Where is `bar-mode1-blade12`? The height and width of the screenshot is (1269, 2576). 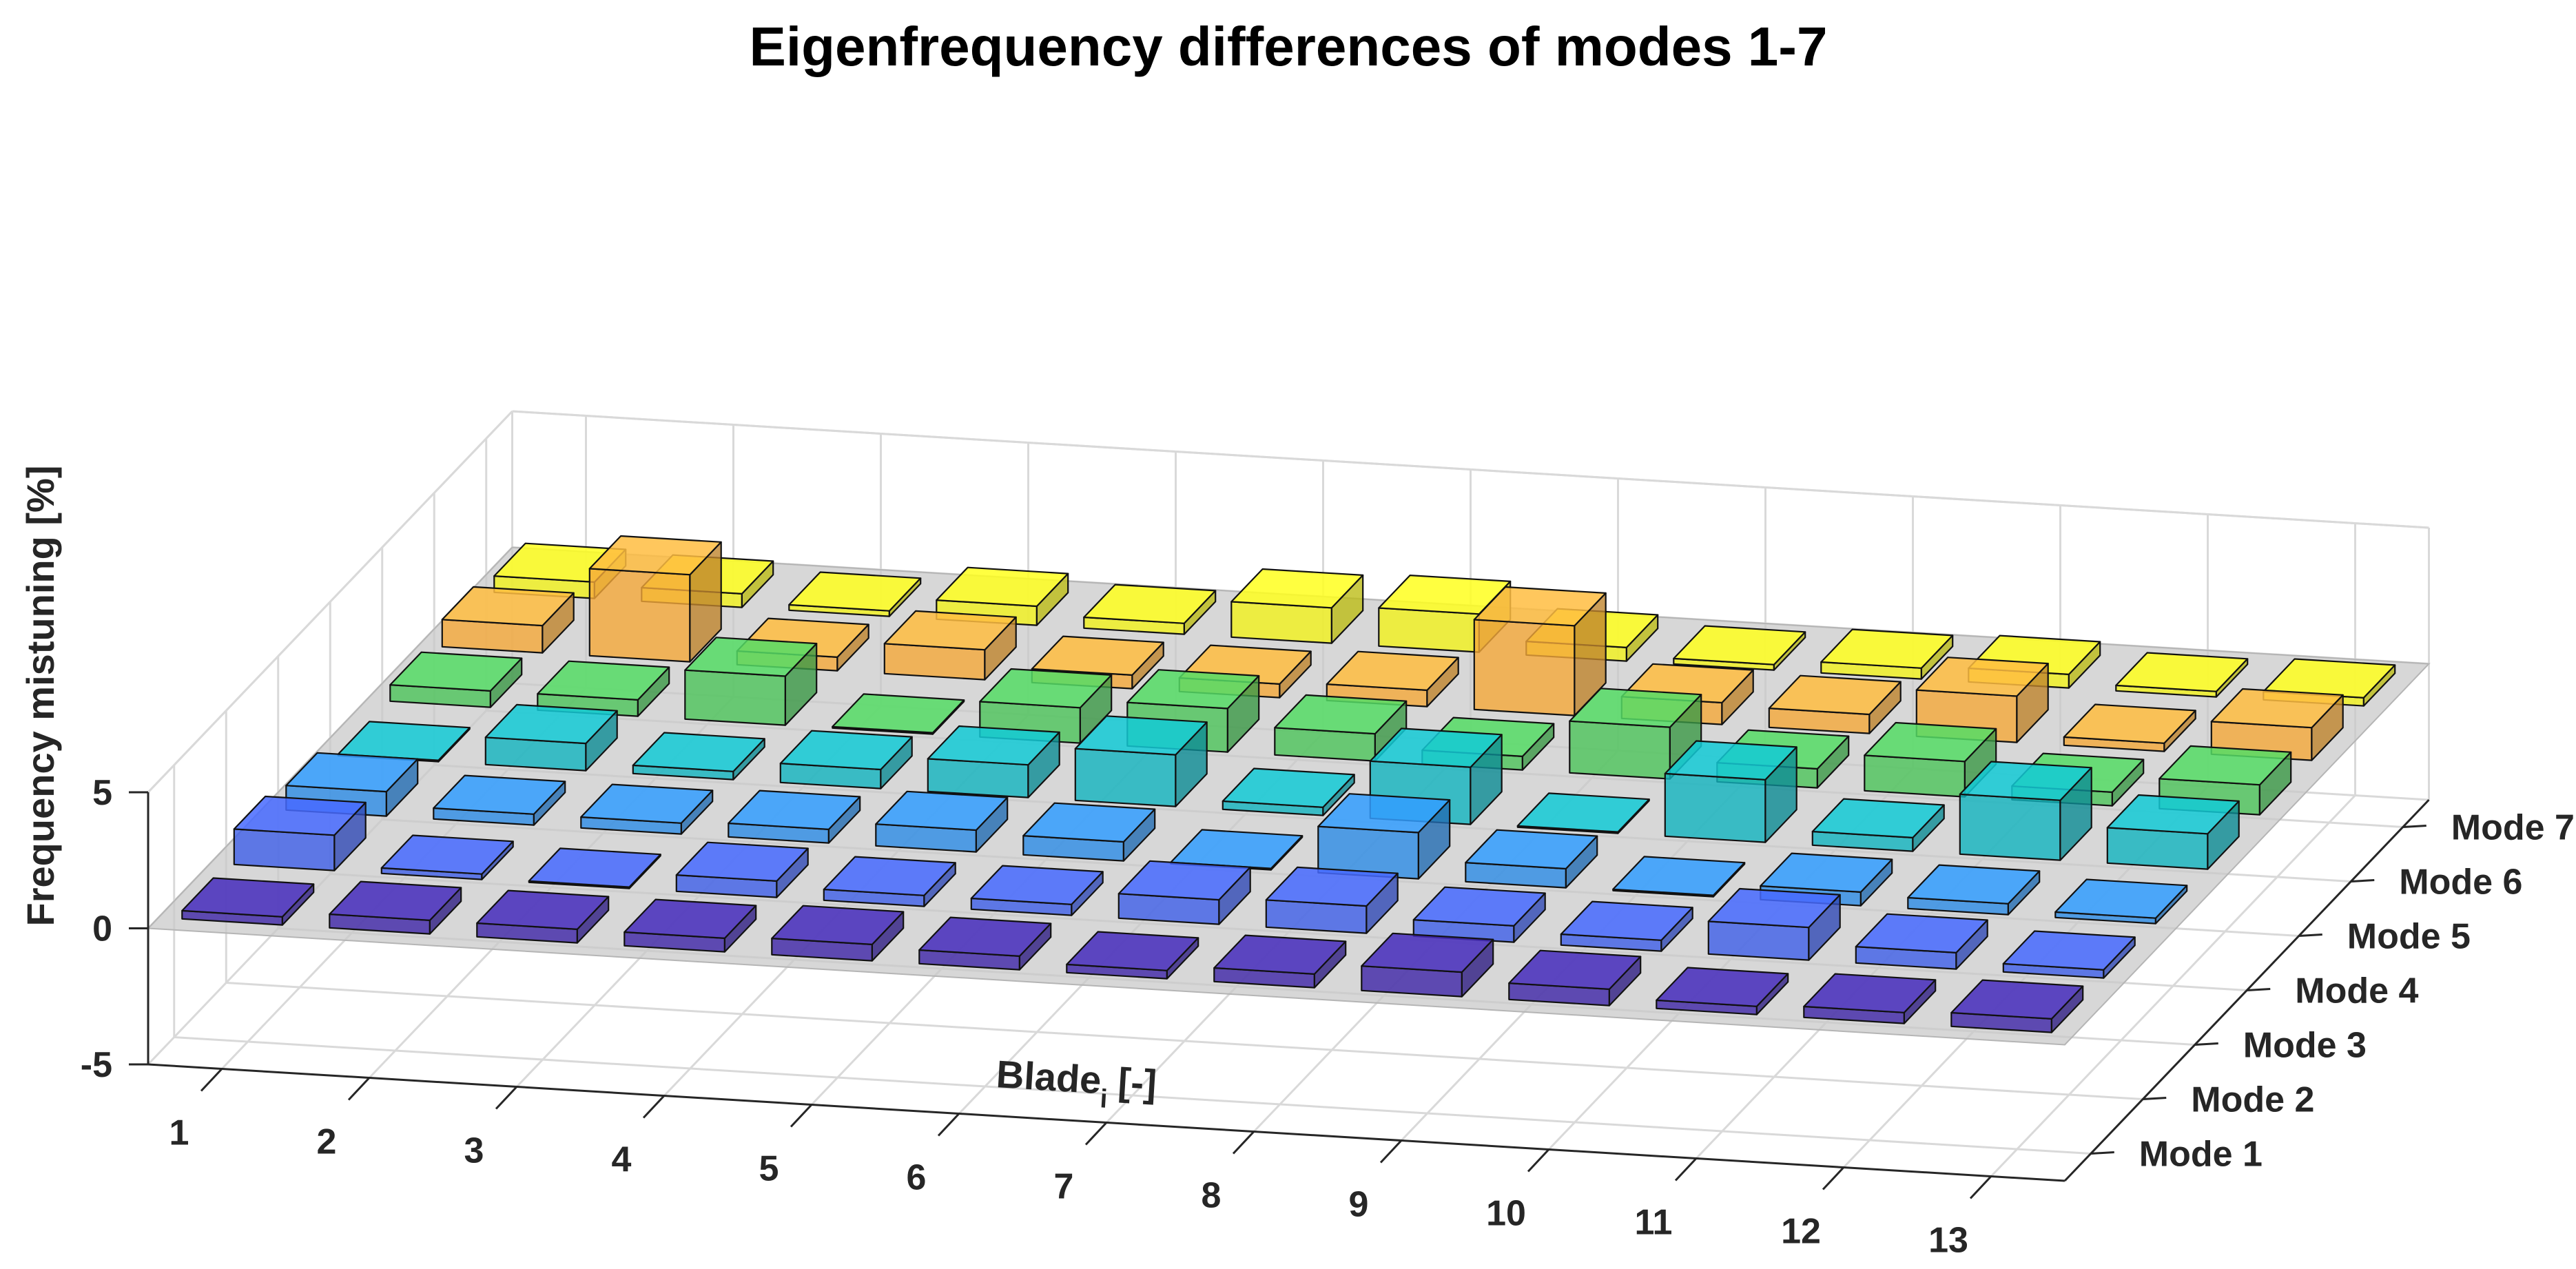 bar-mode1-blade12 is located at coordinates (1870, 999).